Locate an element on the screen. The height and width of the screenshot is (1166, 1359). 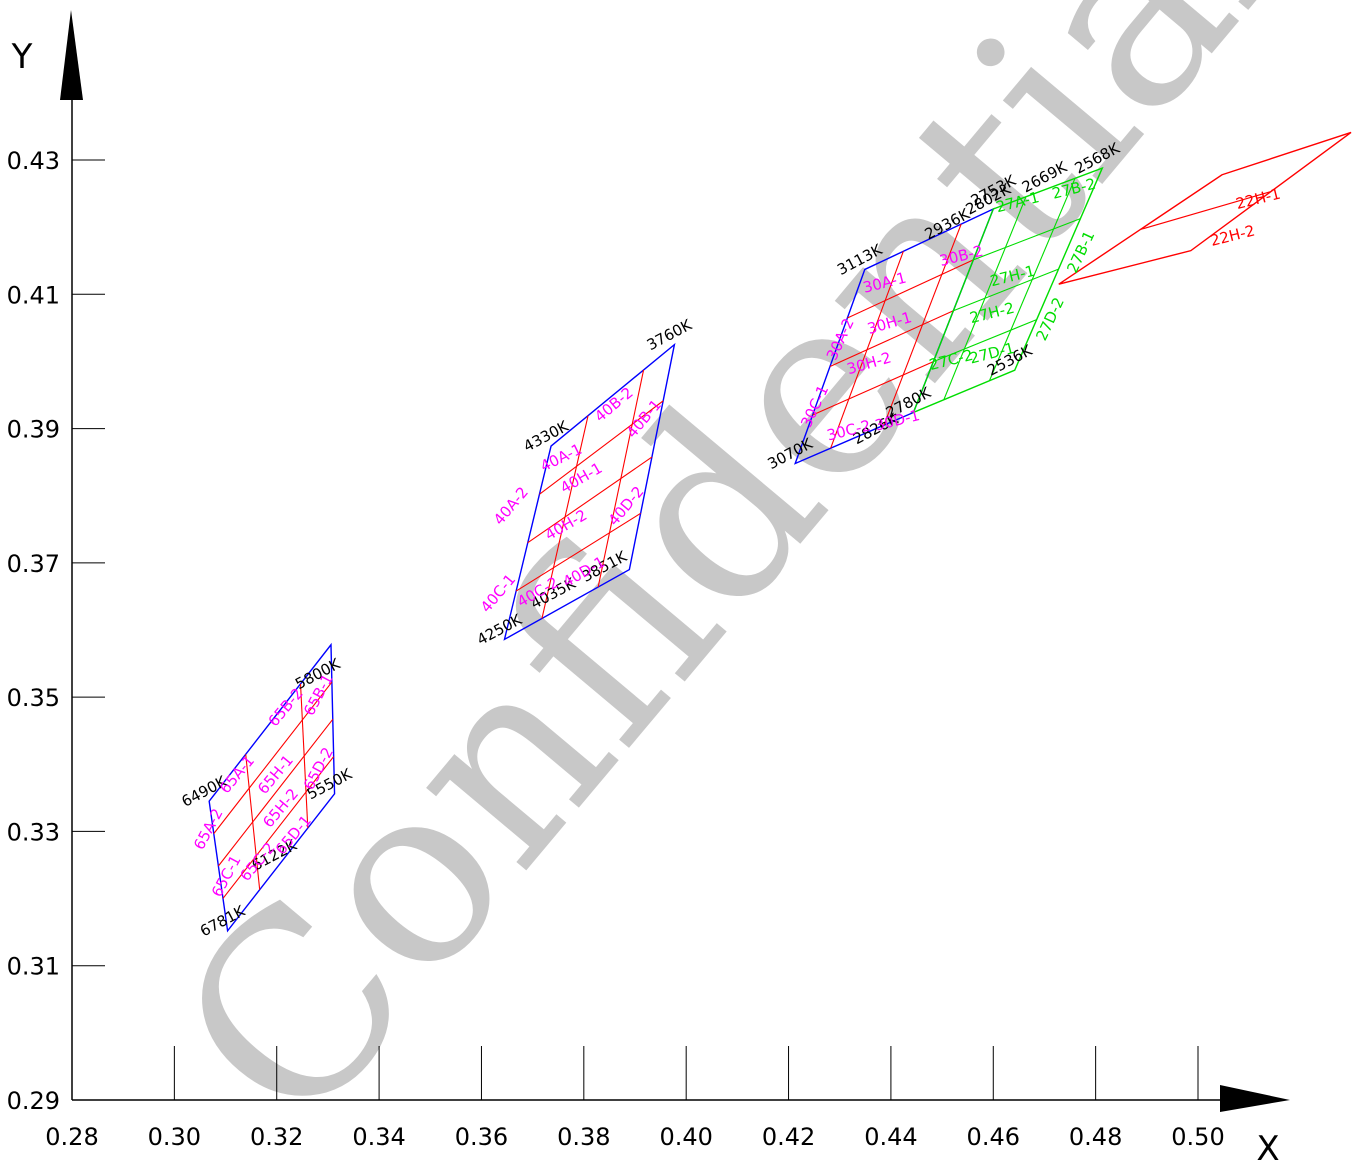
x-tick-label: 0.44 is located at coordinates (890, 1137).